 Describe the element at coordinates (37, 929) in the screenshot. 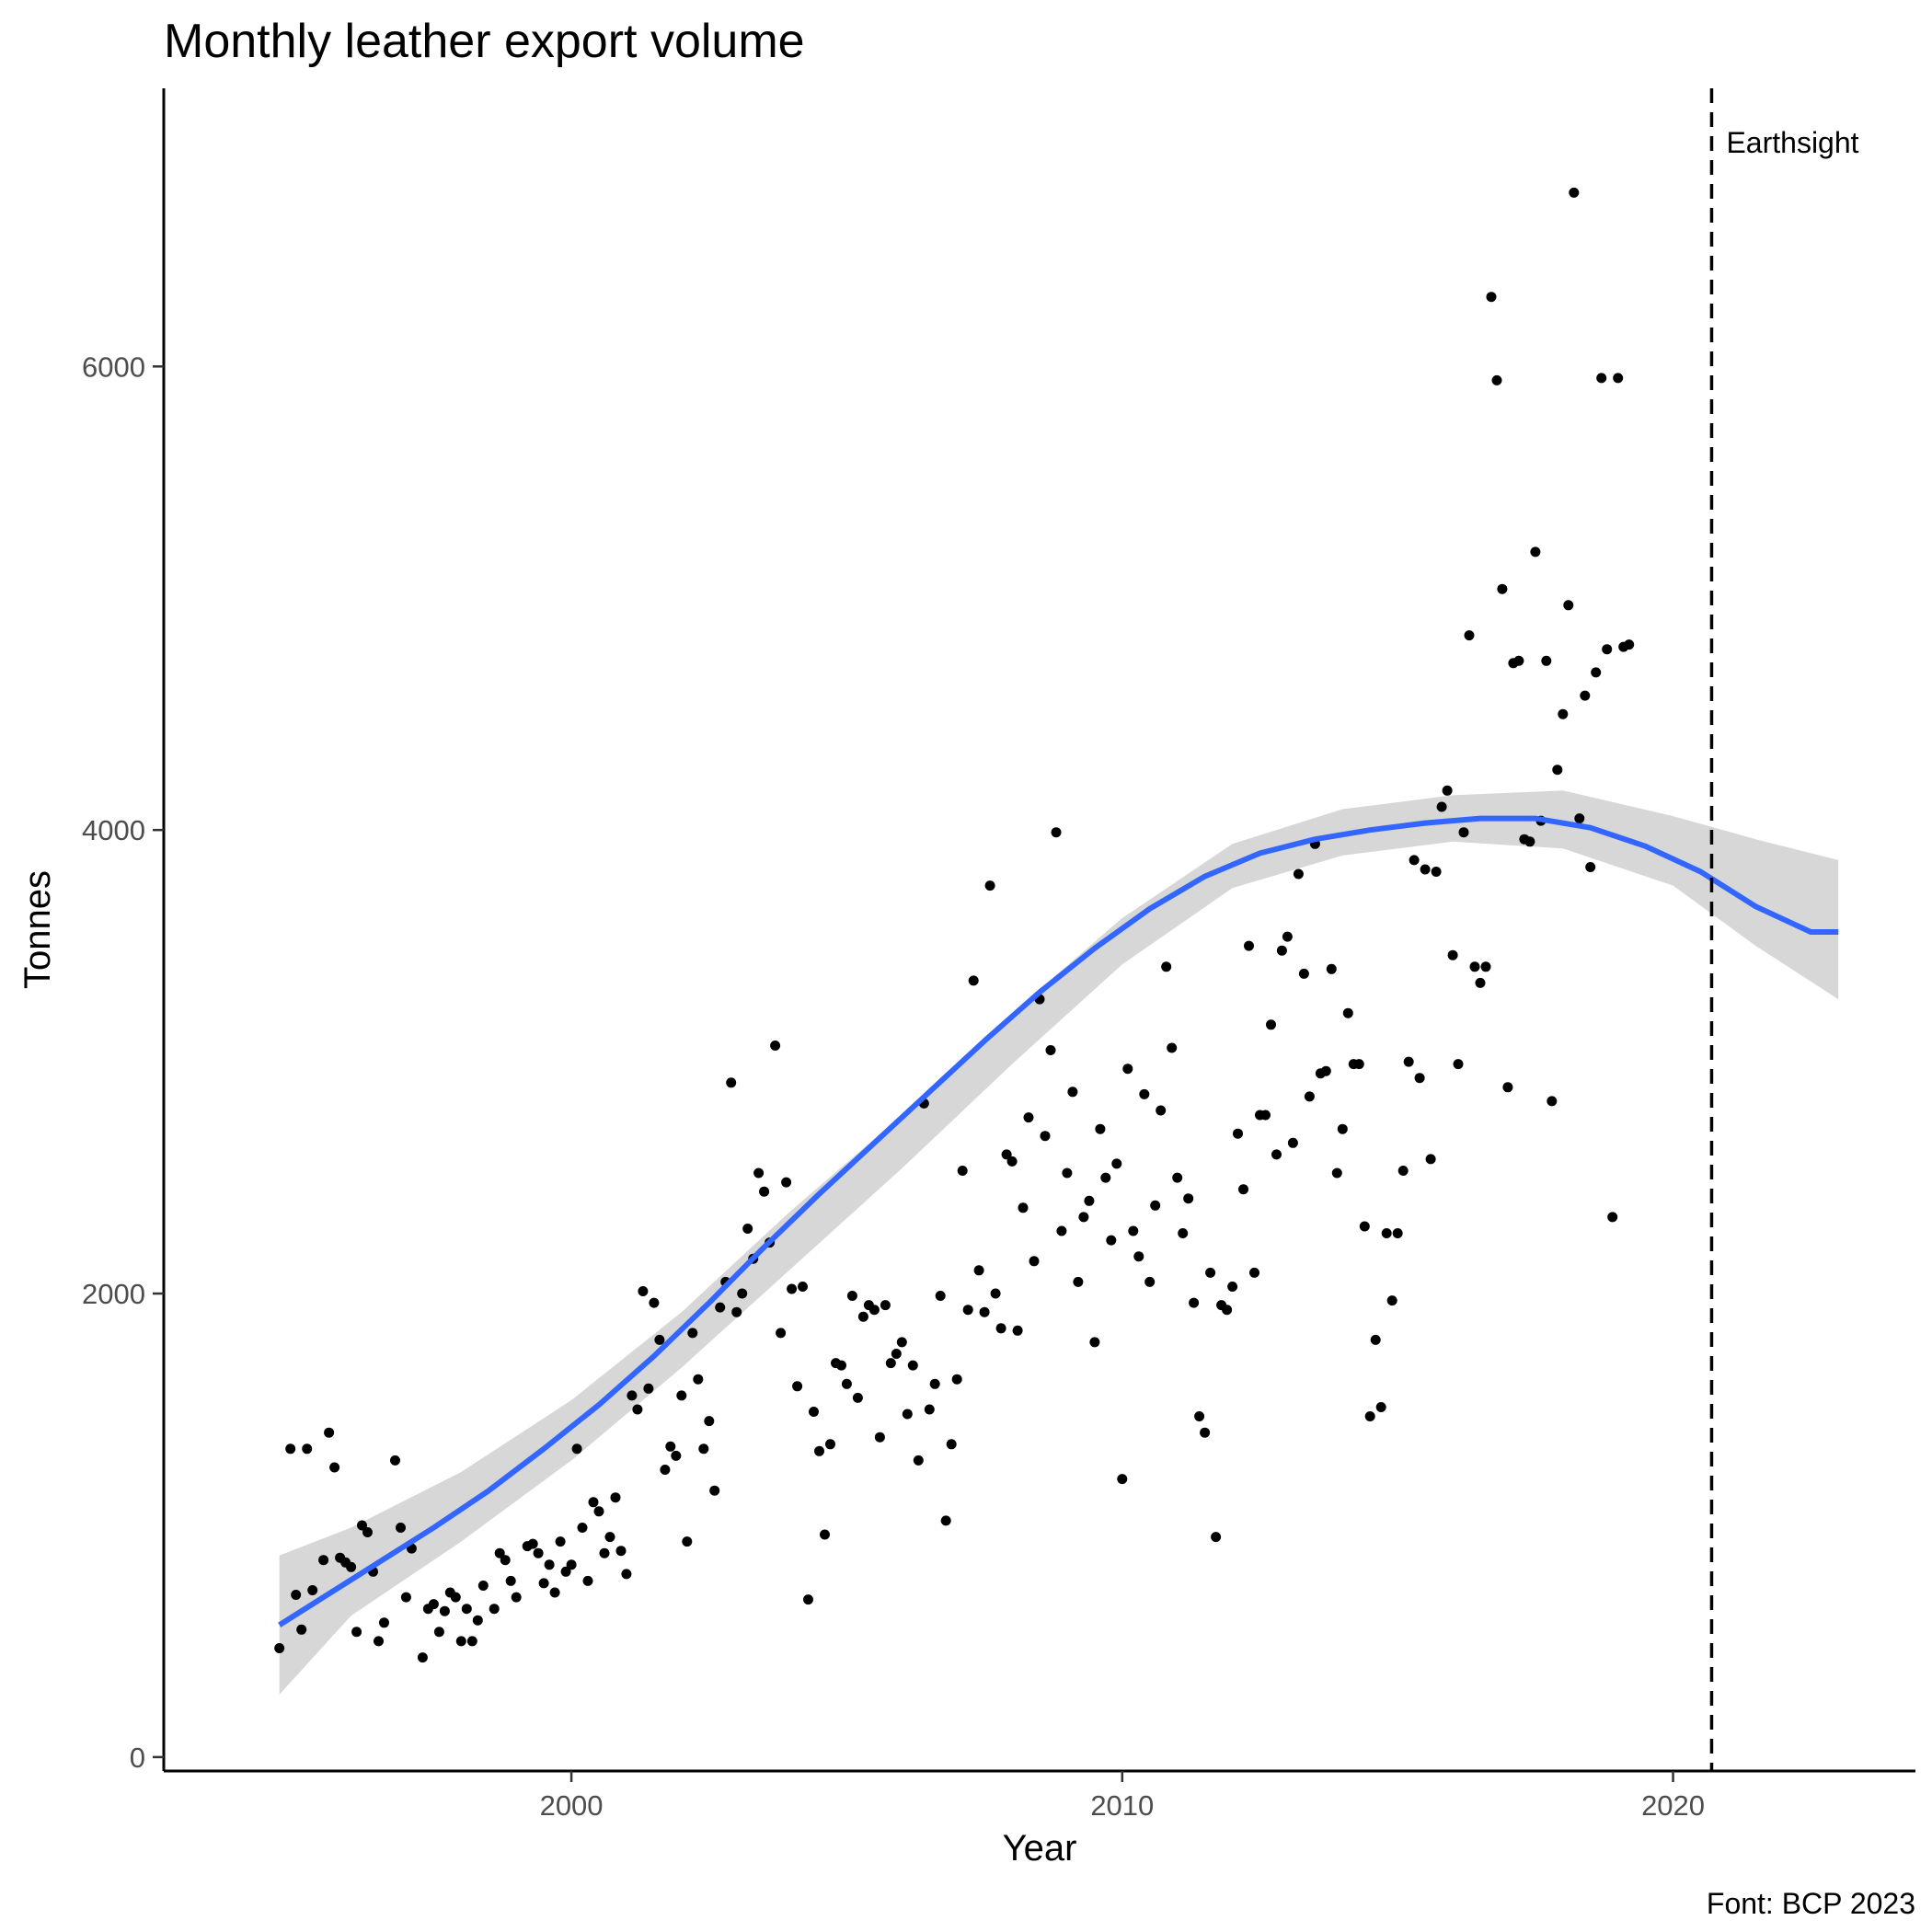

I see `y-axis-label: Tonnes` at that location.